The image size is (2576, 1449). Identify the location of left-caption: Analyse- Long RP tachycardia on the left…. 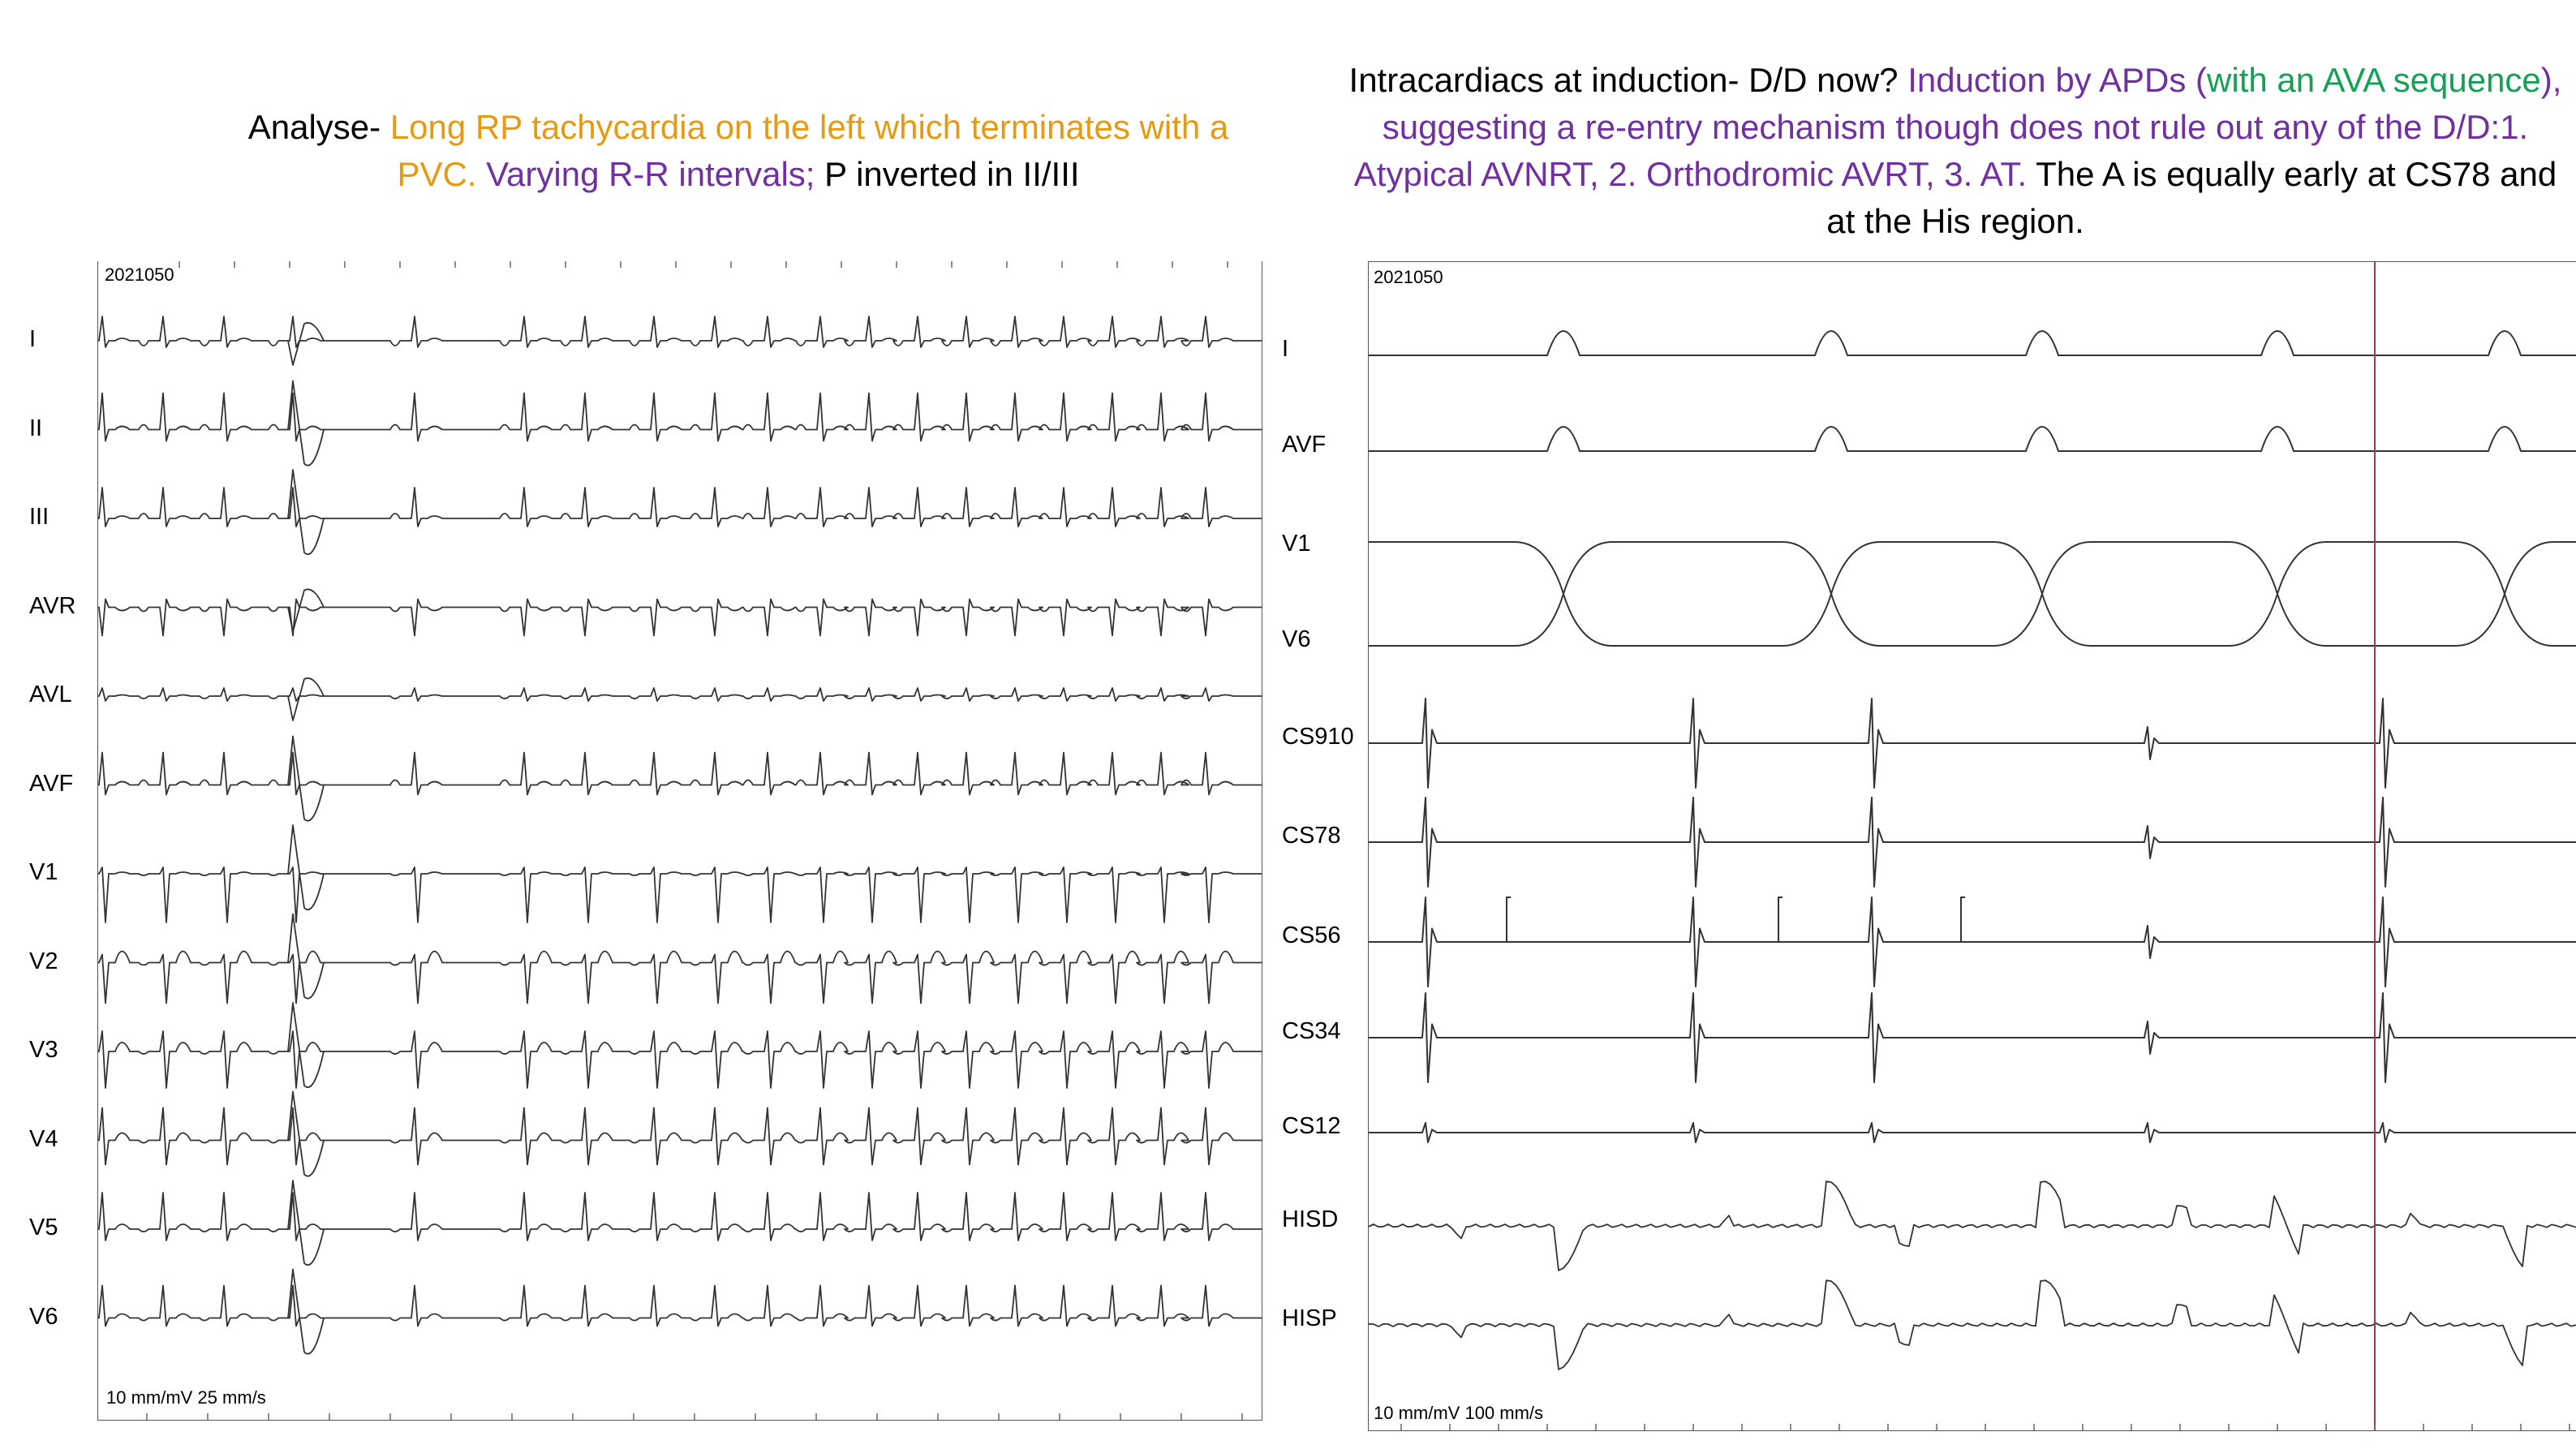
(738, 151).